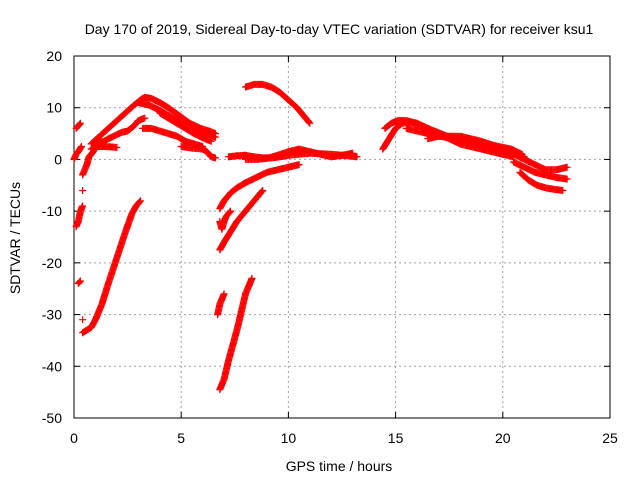 The width and height of the screenshot is (640, 480). I want to click on x-tick-label: 5, so click(181, 438).